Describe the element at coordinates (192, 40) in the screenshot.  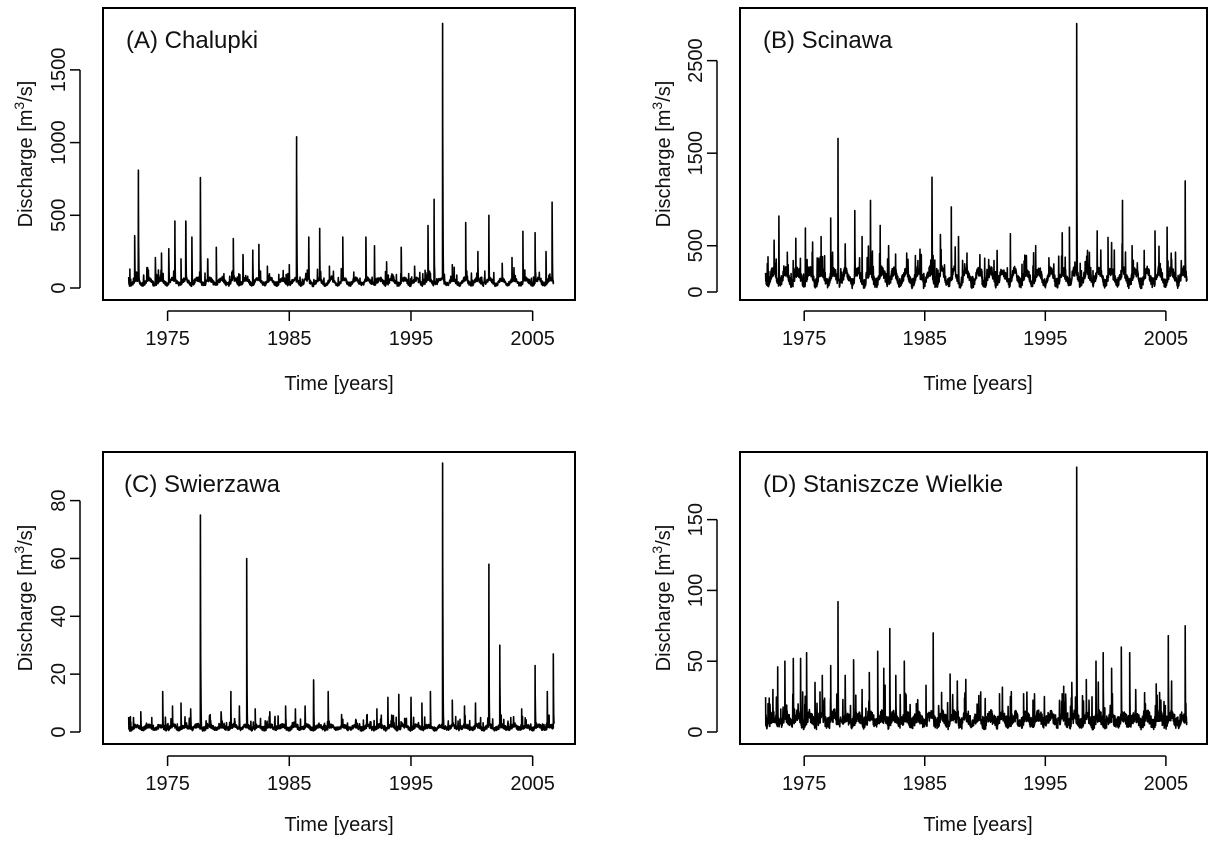
I see `panel-title: (A) Chalupki` at that location.